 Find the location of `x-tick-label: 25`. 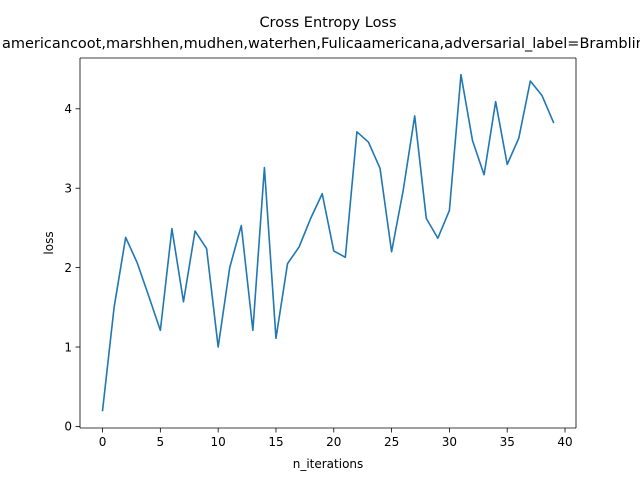

x-tick-label: 25 is located at coordinates (391, 442).